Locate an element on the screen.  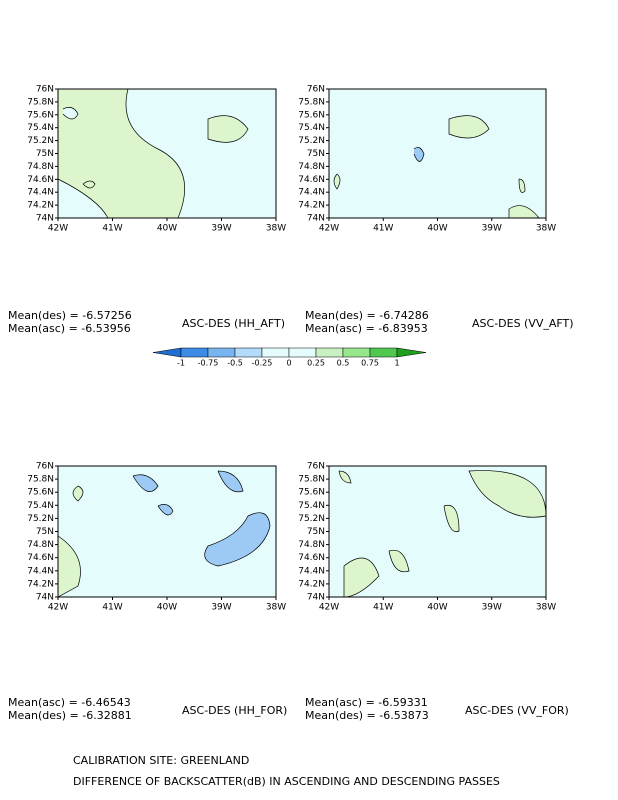
mean-stat: Mean(asc) = -6.53956 is located at coordinates (69, 328).